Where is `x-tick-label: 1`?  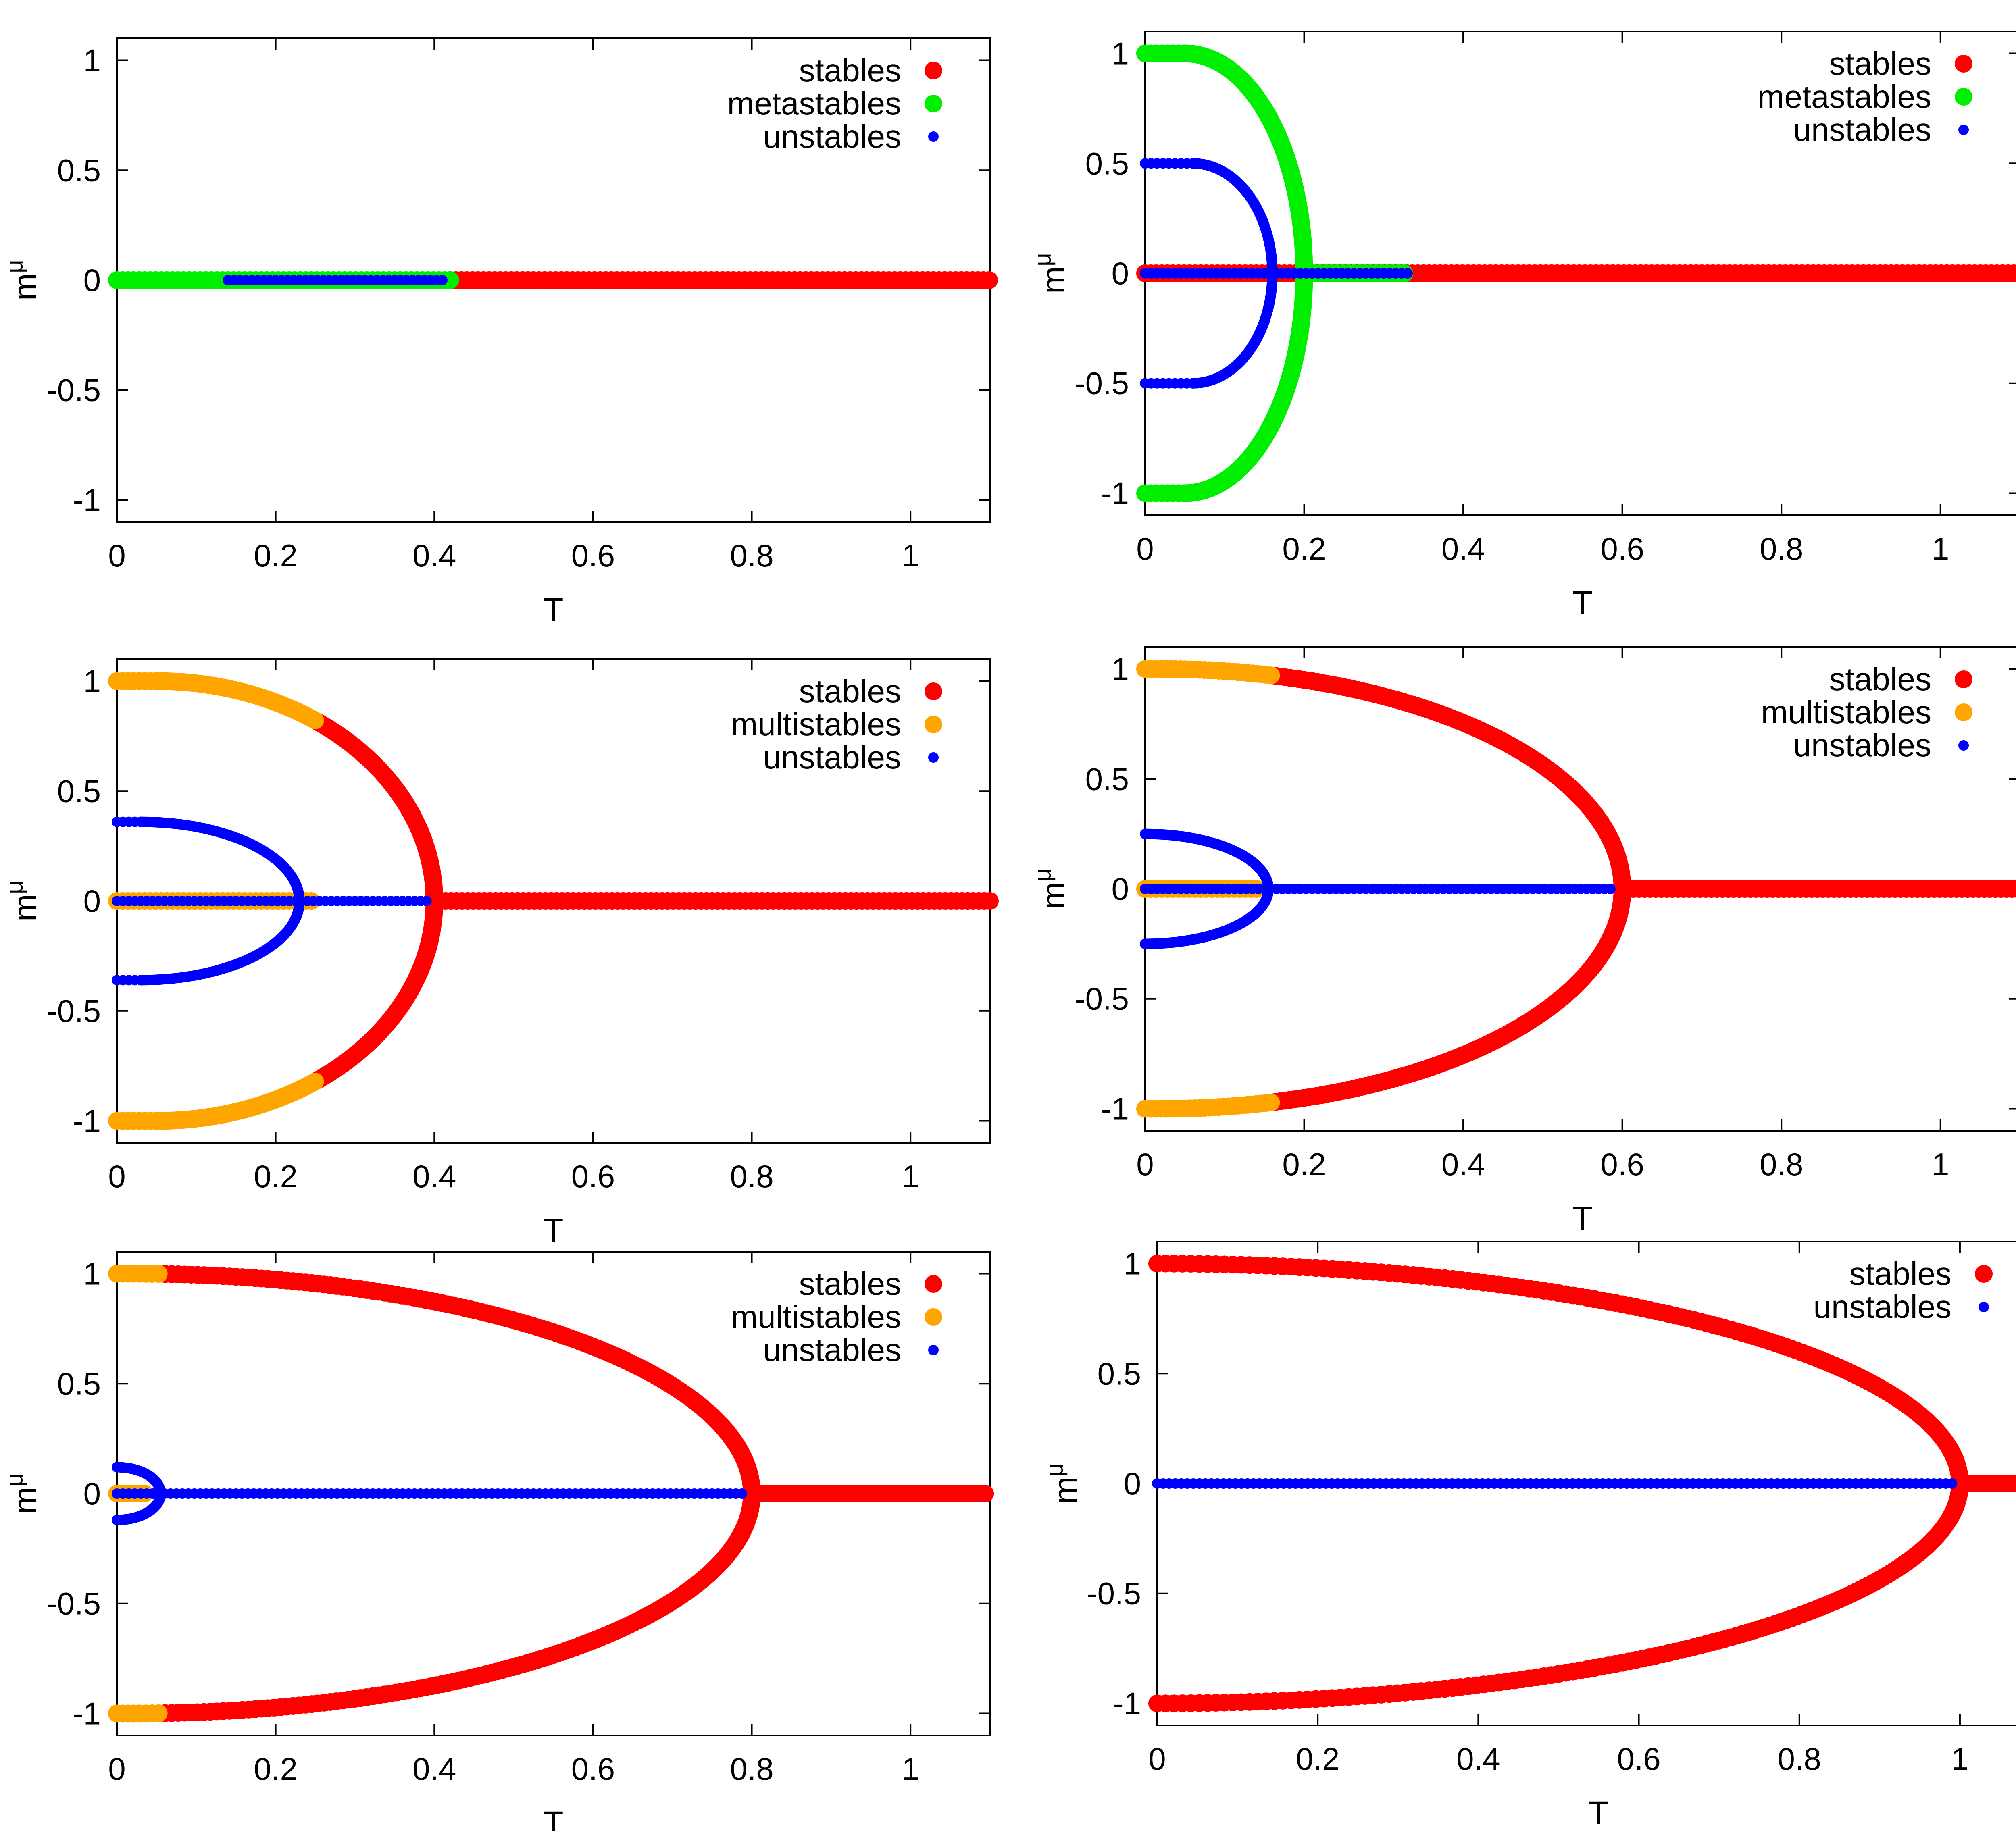 x-tick-label: 1 is located at coordinates (1940, 549).